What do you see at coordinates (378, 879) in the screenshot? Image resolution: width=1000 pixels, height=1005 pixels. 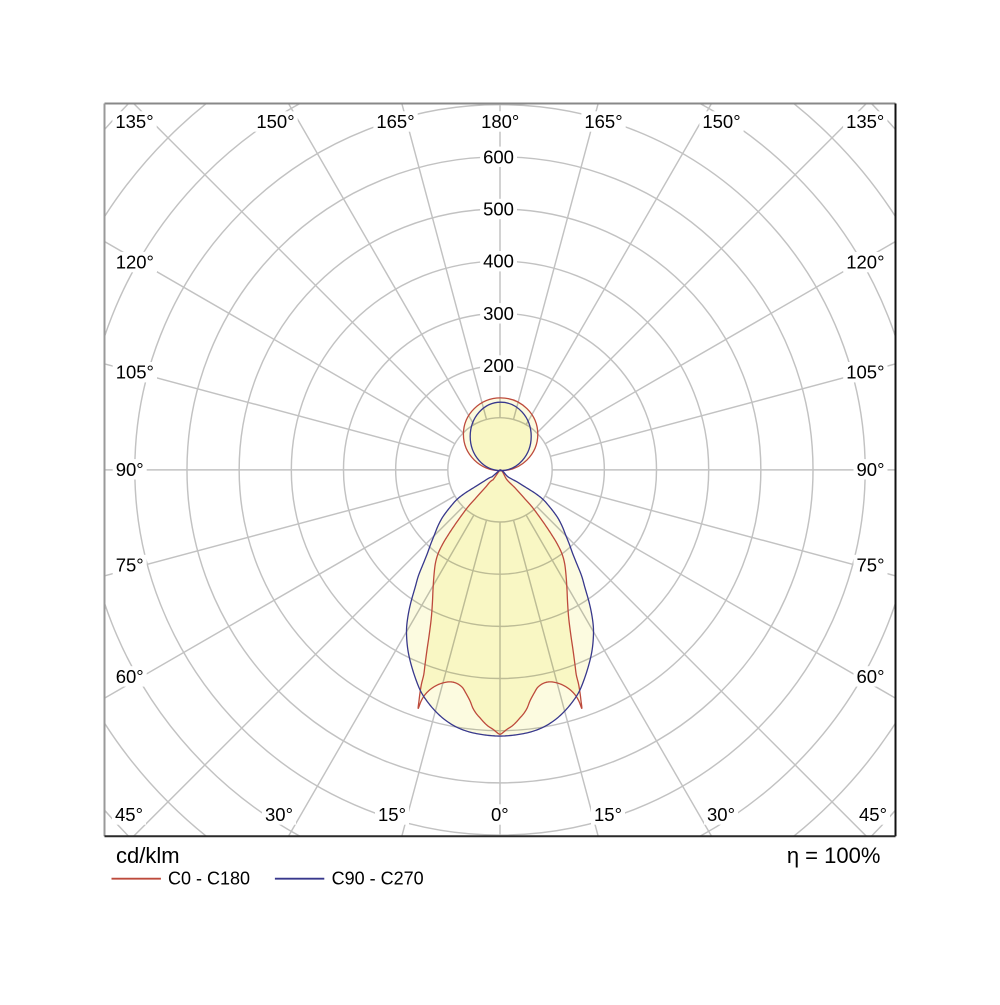 I see `svg-text: C90 - C270` at bounding box center [378, 879].